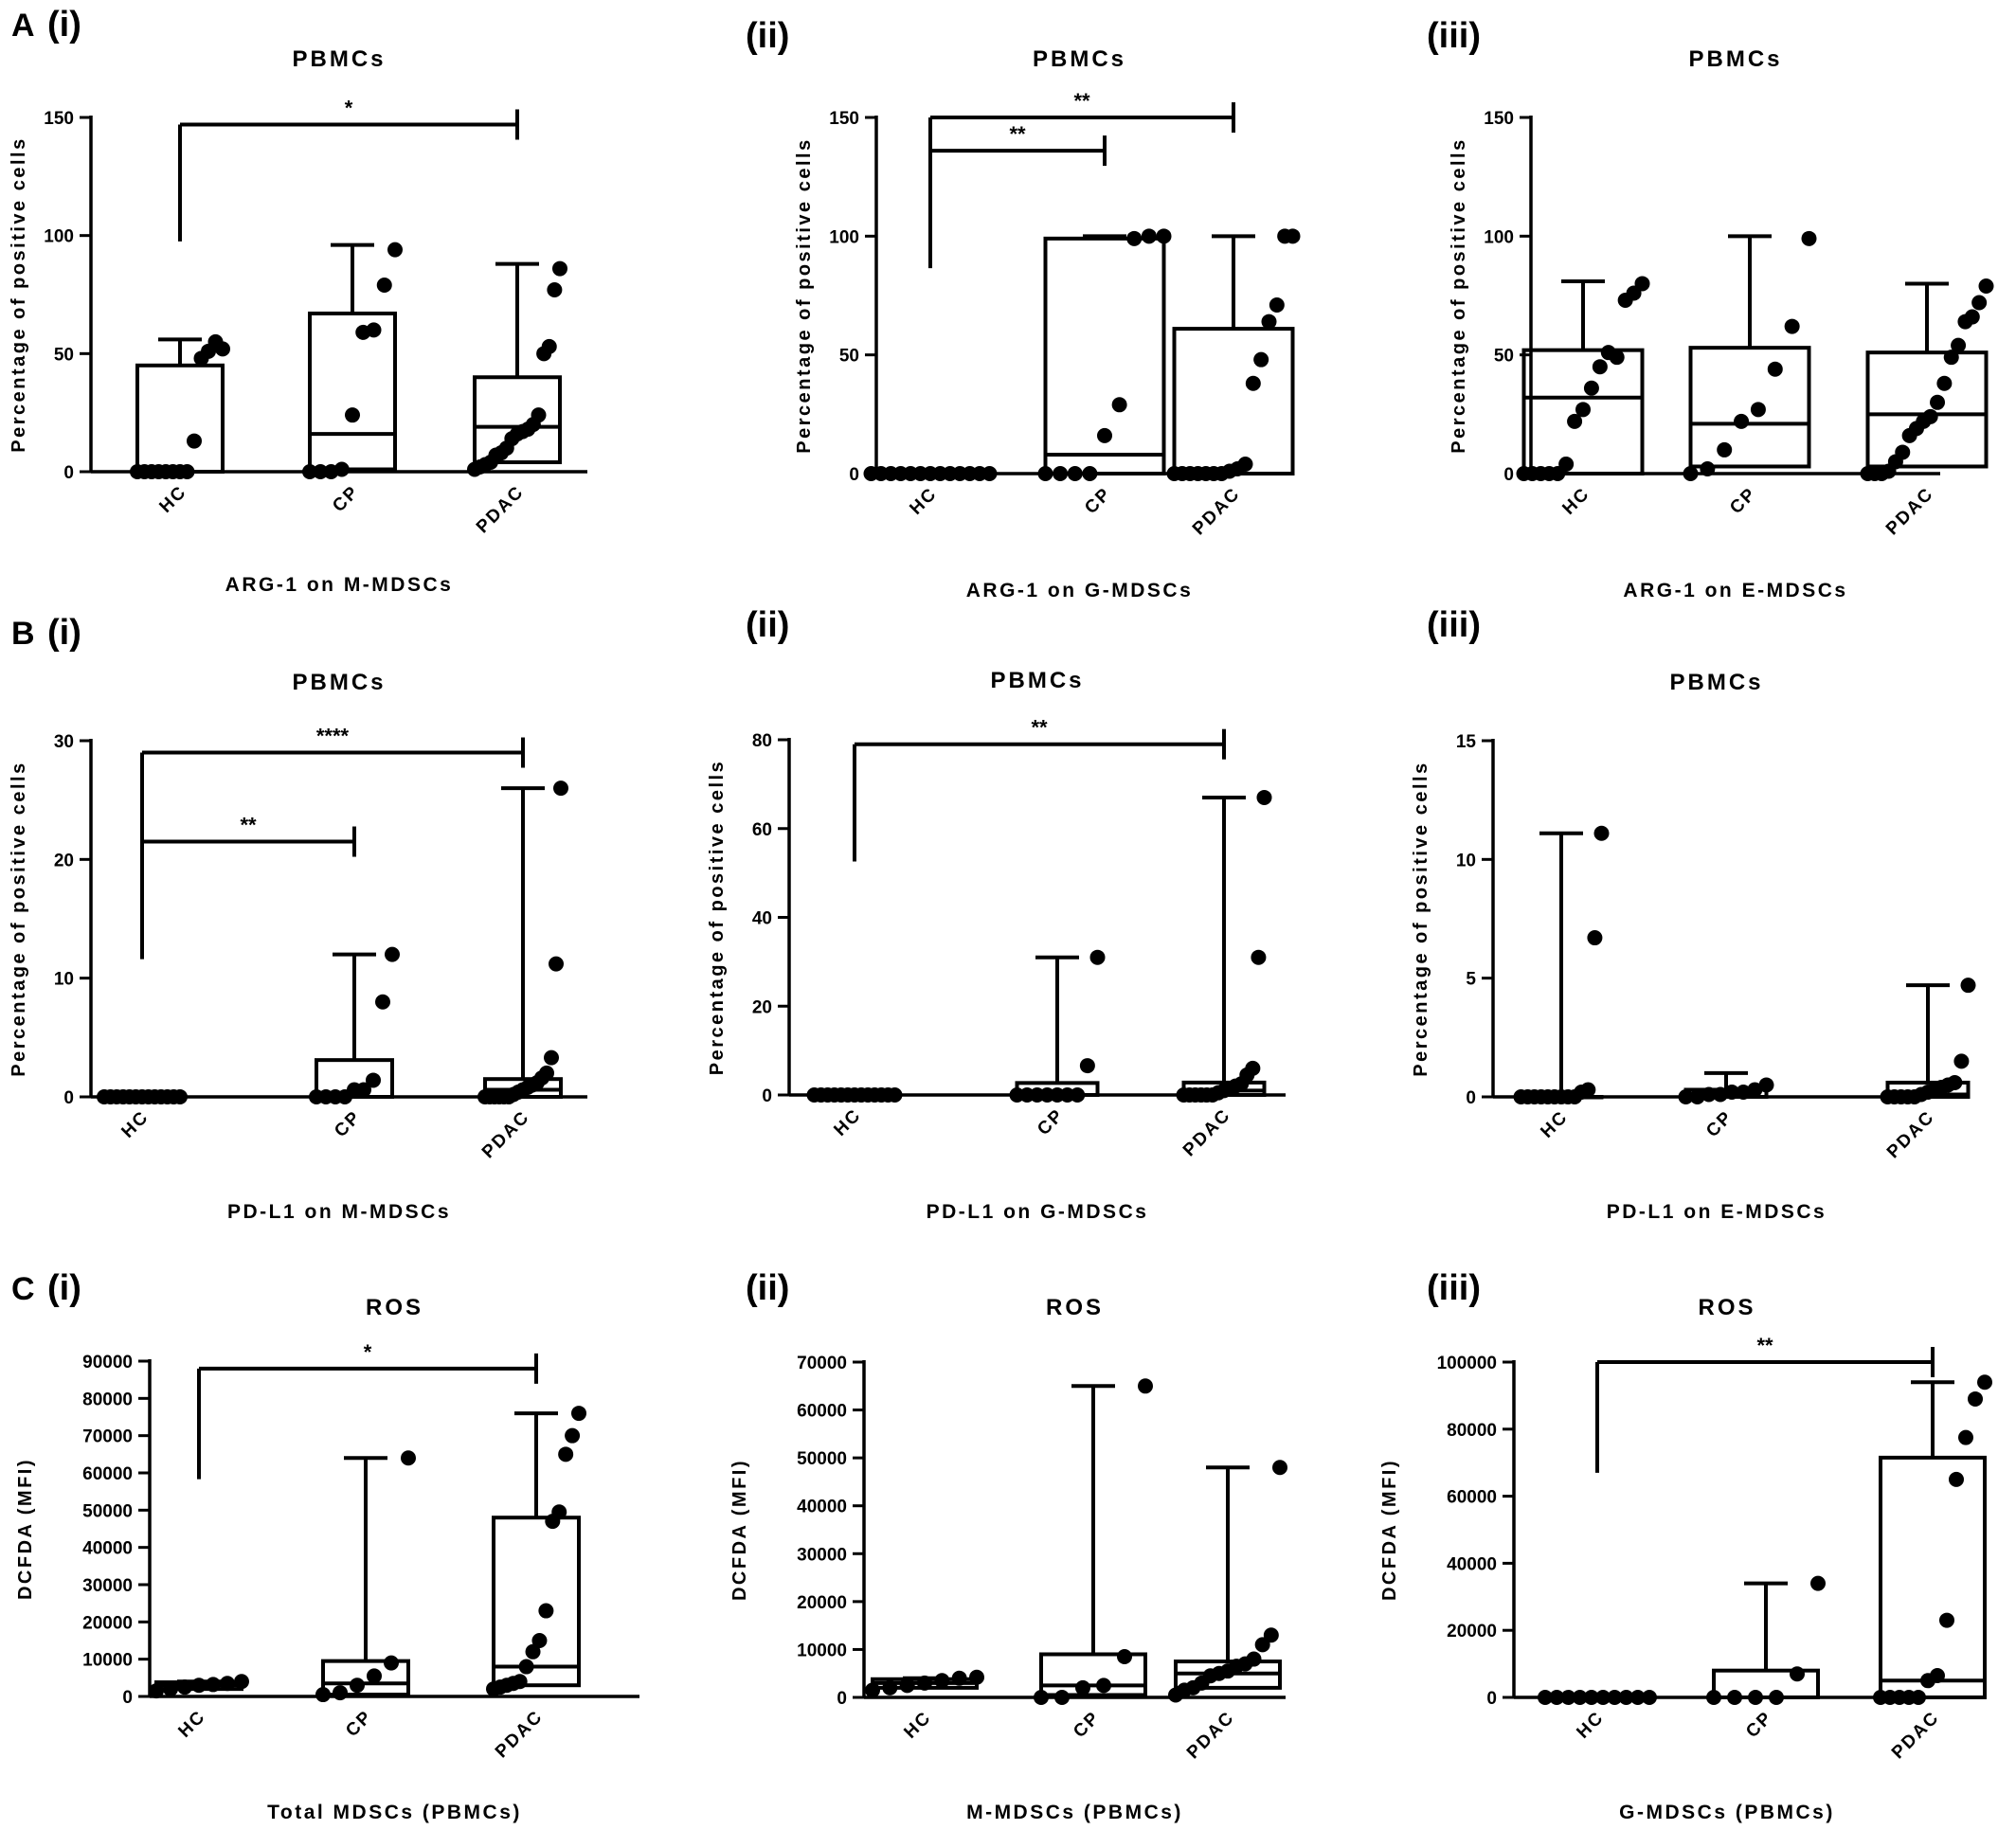 The width and height of the screenshot is (2016, 1830). What do you see at coordinates (849, 357) in the screenshot?
I see `y-tick-label: 50` at bounding box center [849, 357].